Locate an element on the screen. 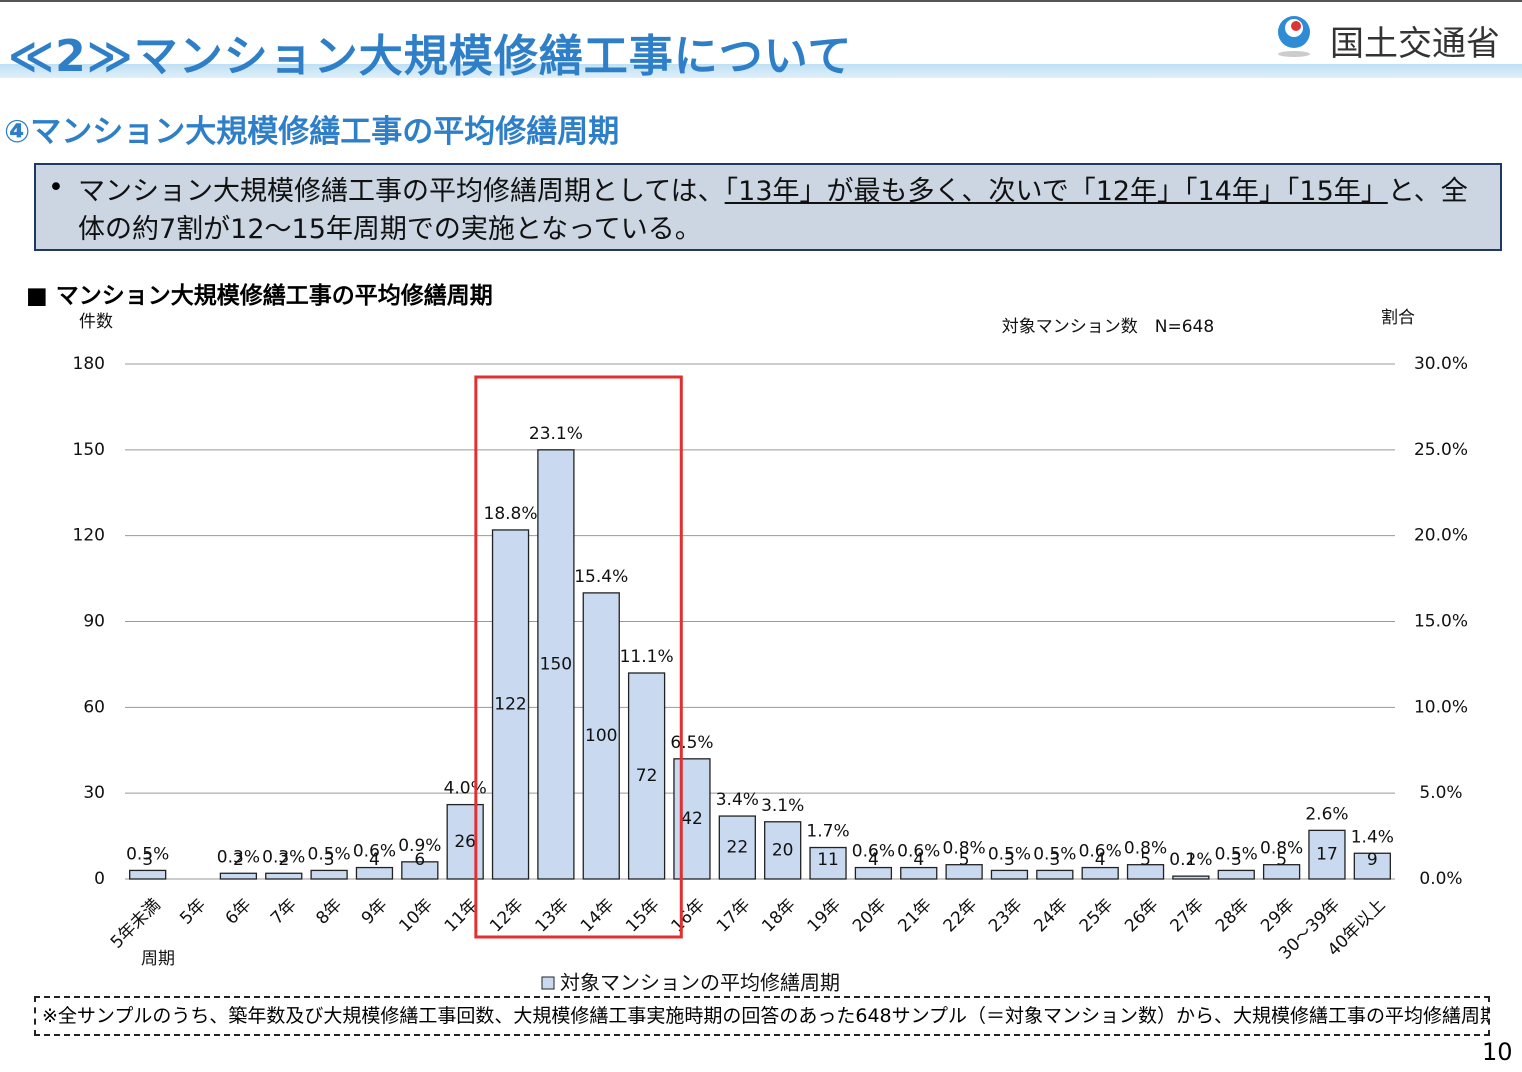 The width and height of the screenshot is (1522, 1072). x-tick-label: 13年 is located at coordinates (551, 915).